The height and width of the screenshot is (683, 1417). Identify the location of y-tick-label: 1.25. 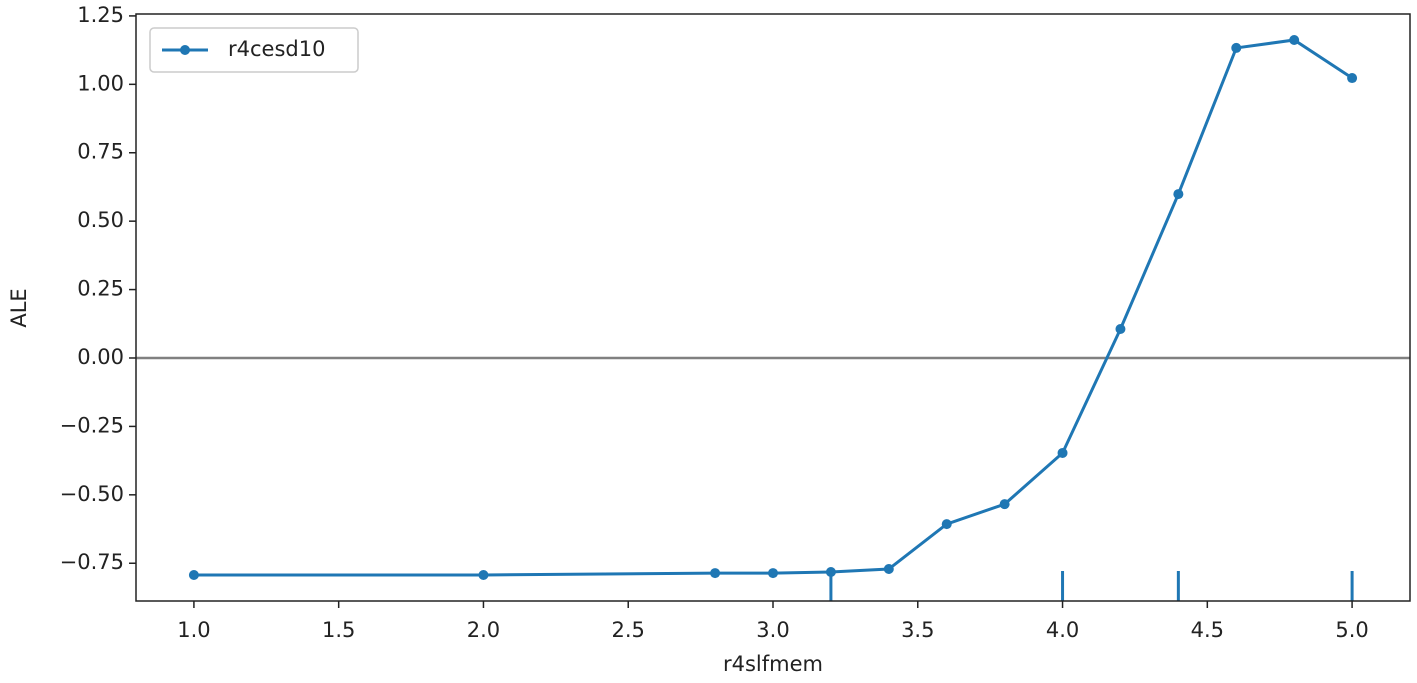
(100, 15).